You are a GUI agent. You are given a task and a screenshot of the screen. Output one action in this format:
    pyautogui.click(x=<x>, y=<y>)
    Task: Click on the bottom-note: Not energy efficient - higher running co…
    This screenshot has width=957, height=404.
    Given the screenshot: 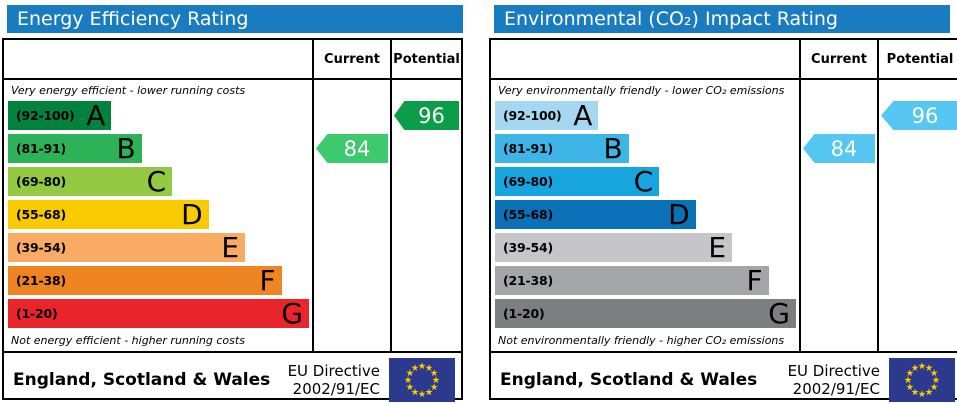 What is the action you would take?
    pyautogui.click(x=128, y=340)
    